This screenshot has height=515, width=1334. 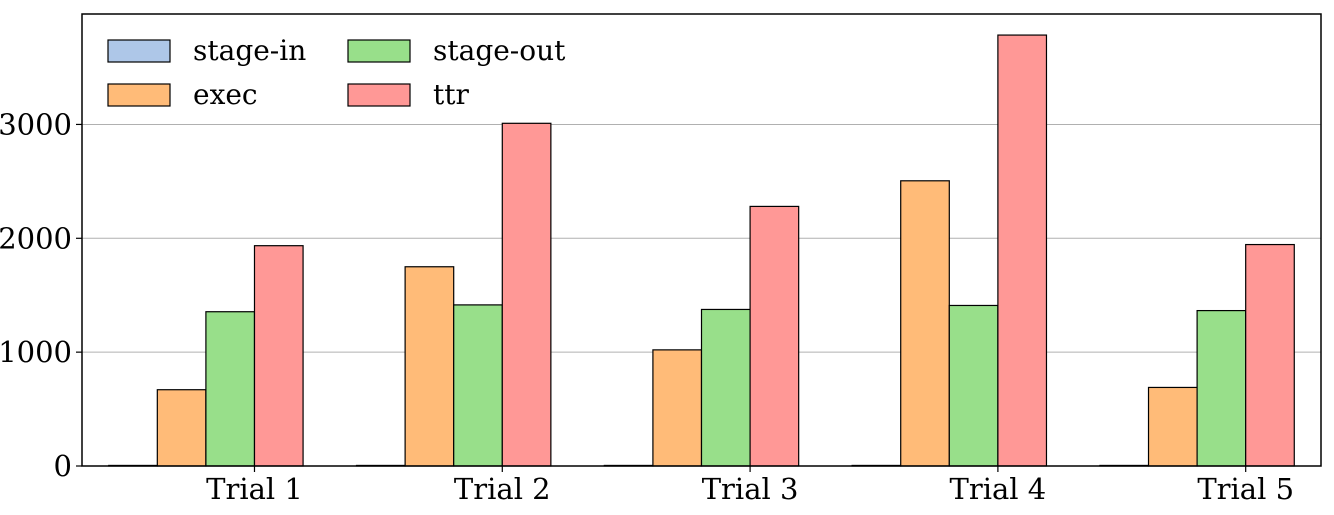 I want to click on legend-label: stage-out, so click(x=499, y=50).